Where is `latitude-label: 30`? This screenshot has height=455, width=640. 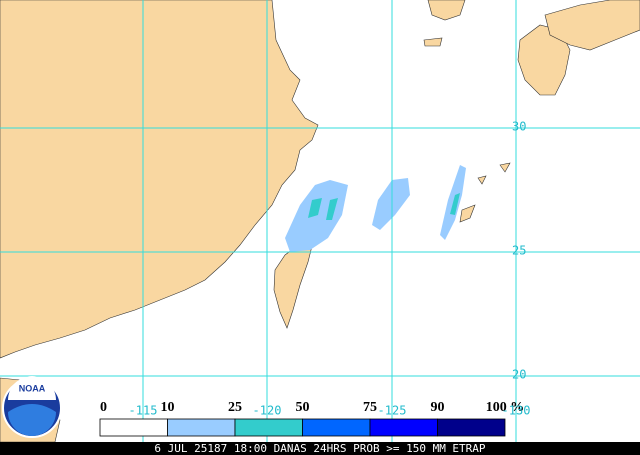
latitude-label: 30 is located at coordinates (519, 127).